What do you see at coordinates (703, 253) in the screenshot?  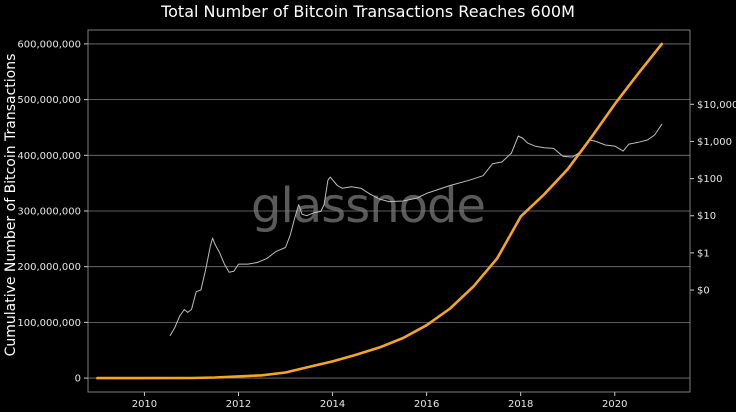 I see `y2-tick-label: $1` at bounding box center [703, 253].